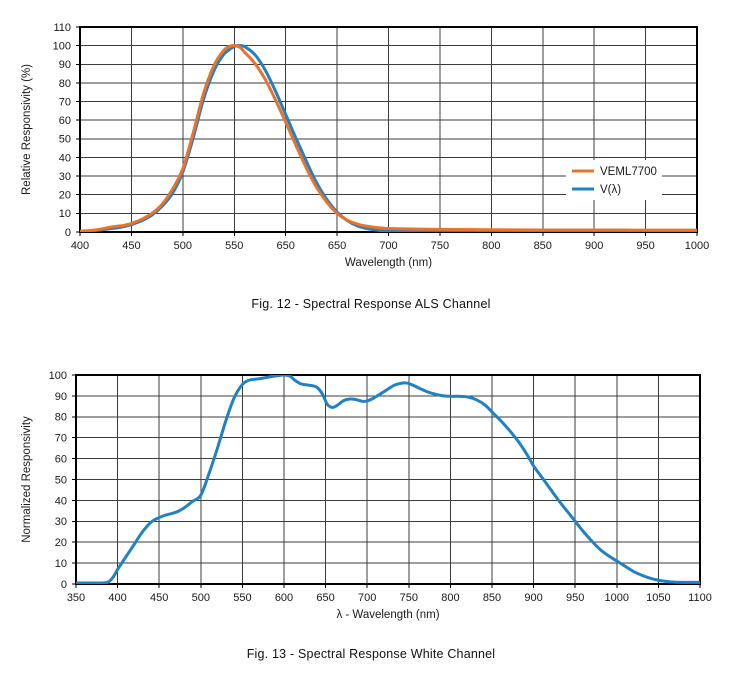  I want to click on x-axis-title: λ - Wavelength (nm), so click(387, 615).